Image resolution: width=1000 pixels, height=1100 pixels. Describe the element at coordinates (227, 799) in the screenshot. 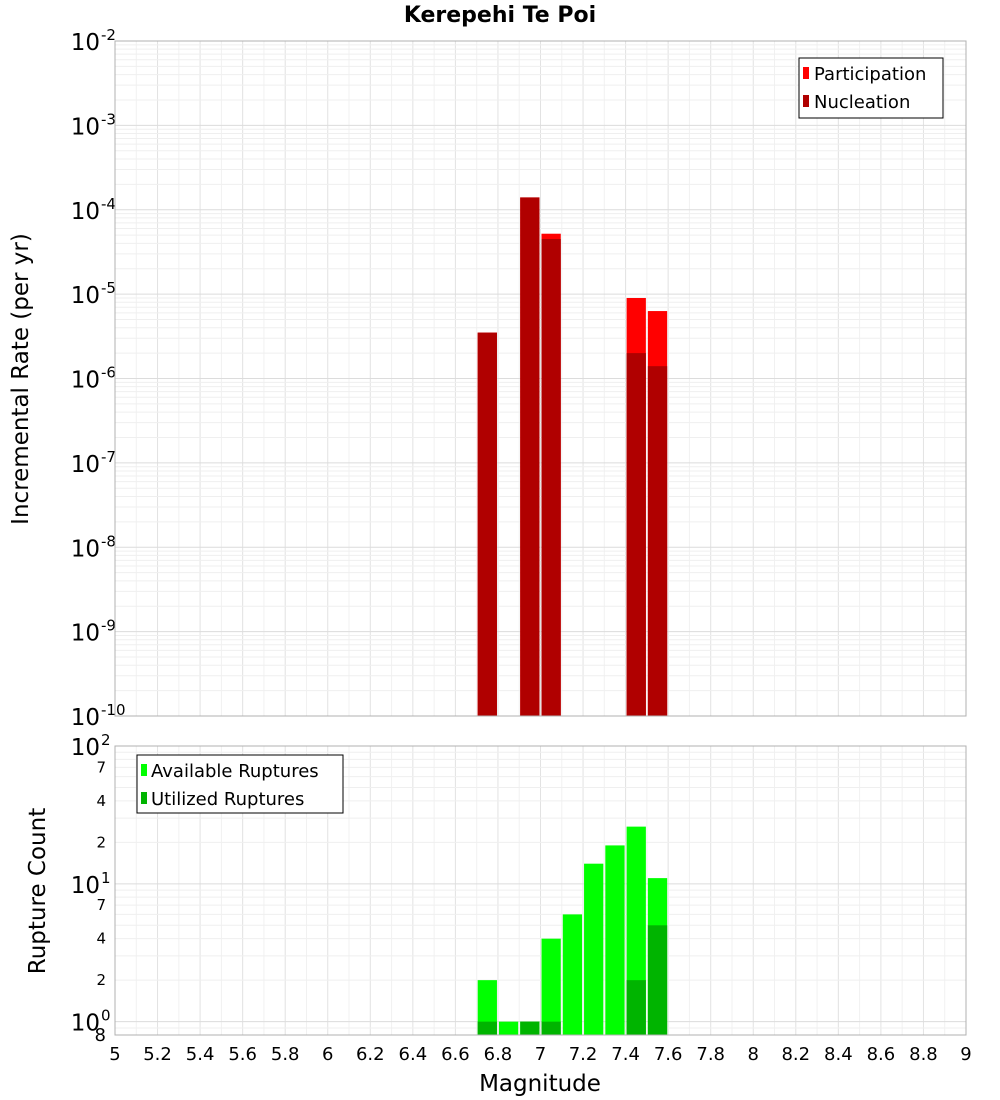

I see `legend-utilized-label: Utilized Ruptures` at that location.